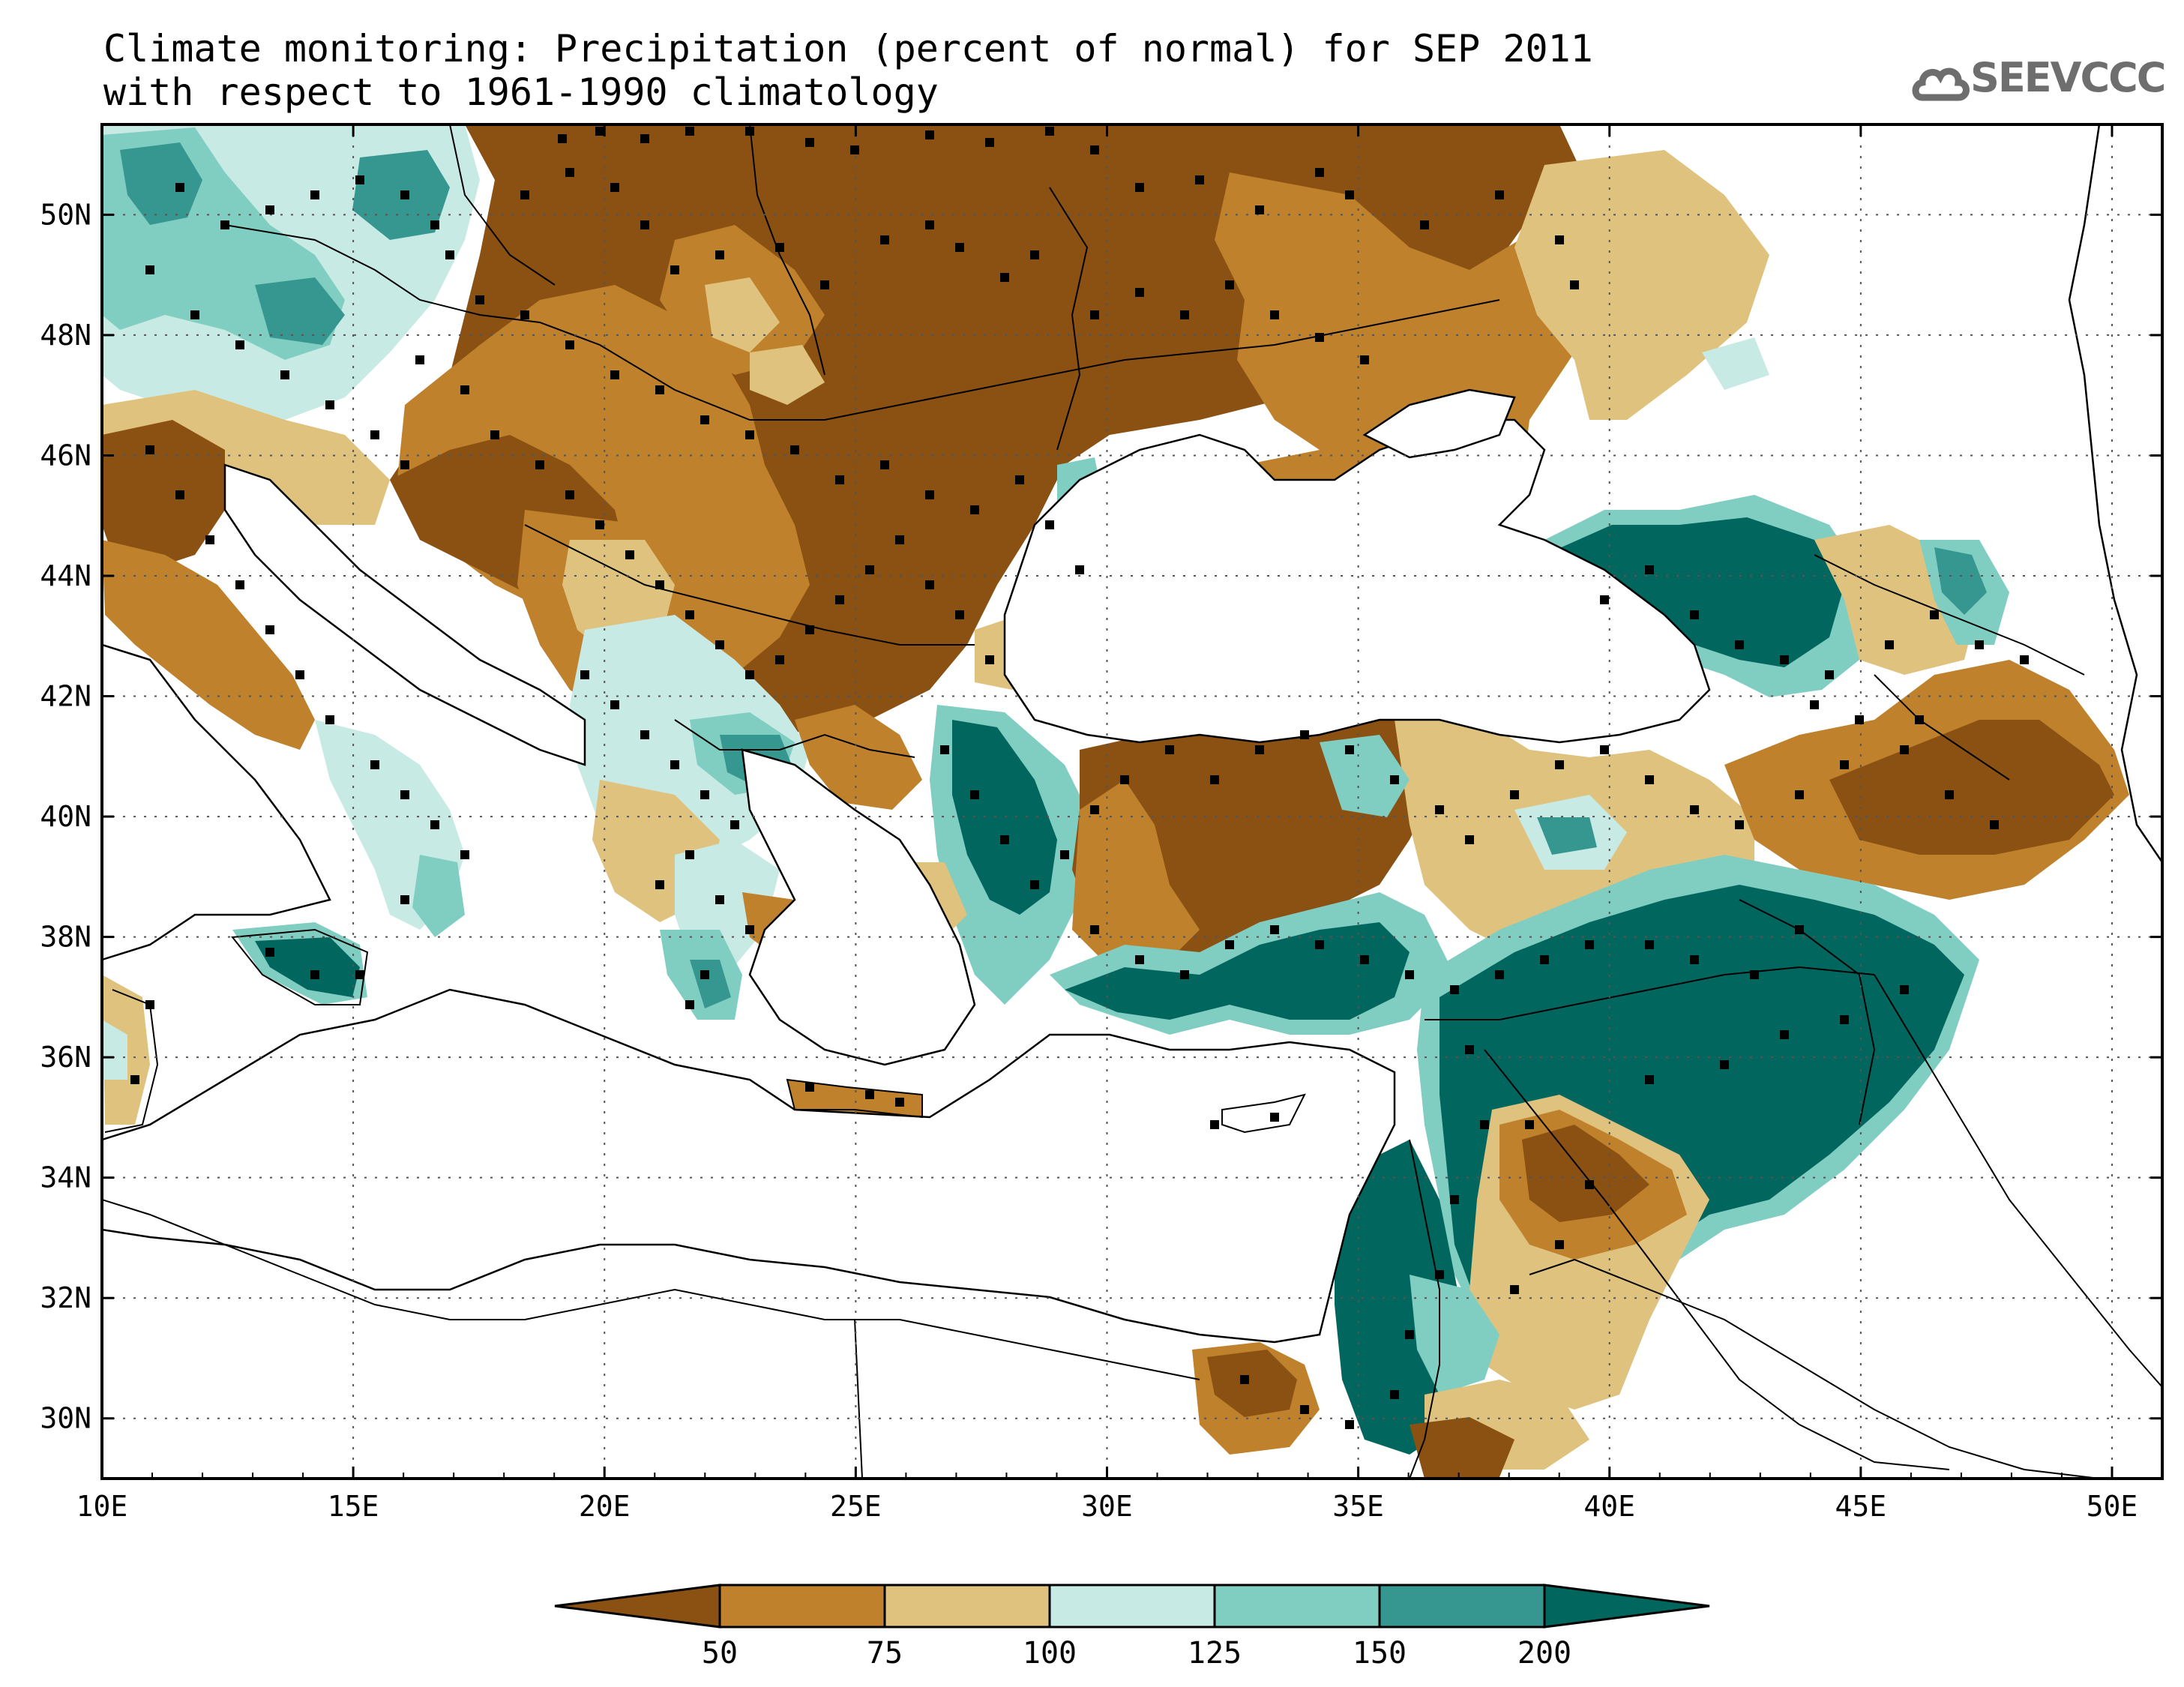  I want to click on crete-outline, so click(854, 1098).